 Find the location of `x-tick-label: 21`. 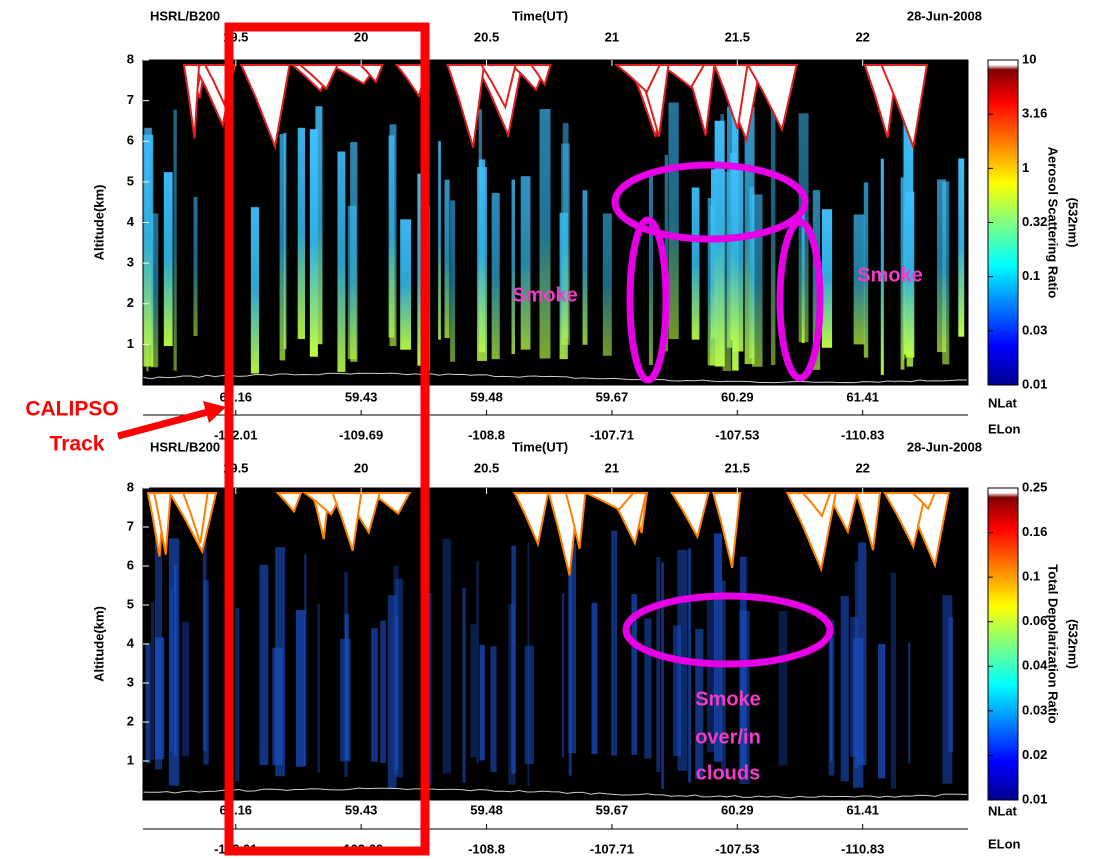

x-tick-label: 21 is located at coordinates (612, 467).